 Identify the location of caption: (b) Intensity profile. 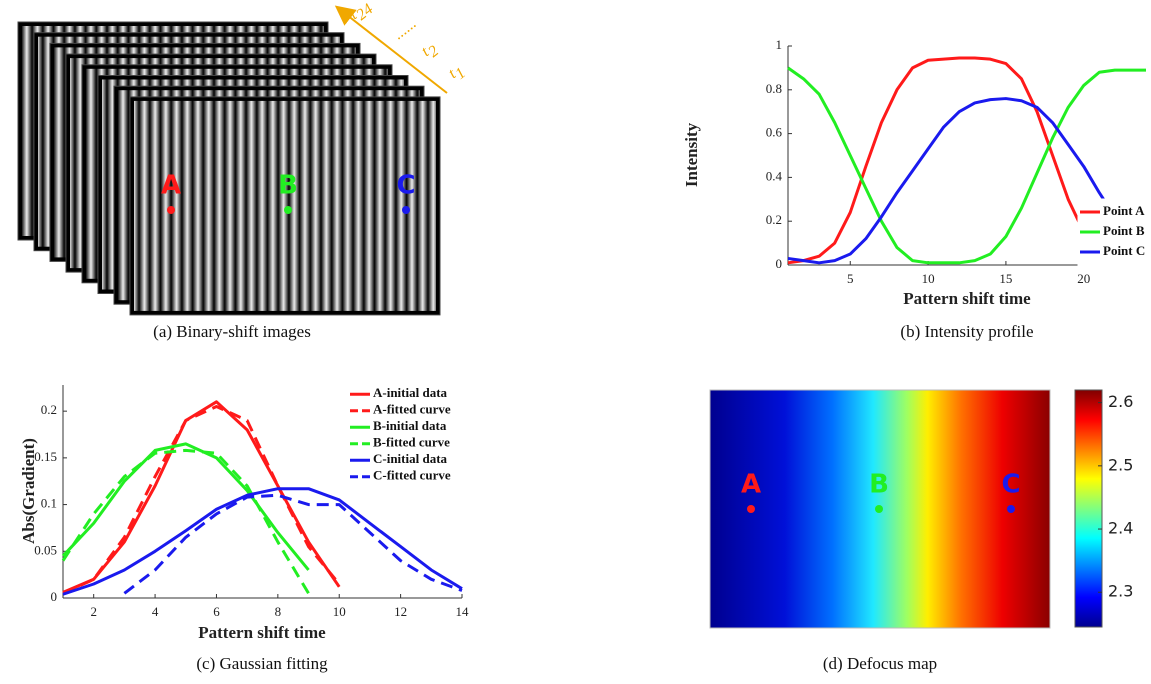
(966, 331).